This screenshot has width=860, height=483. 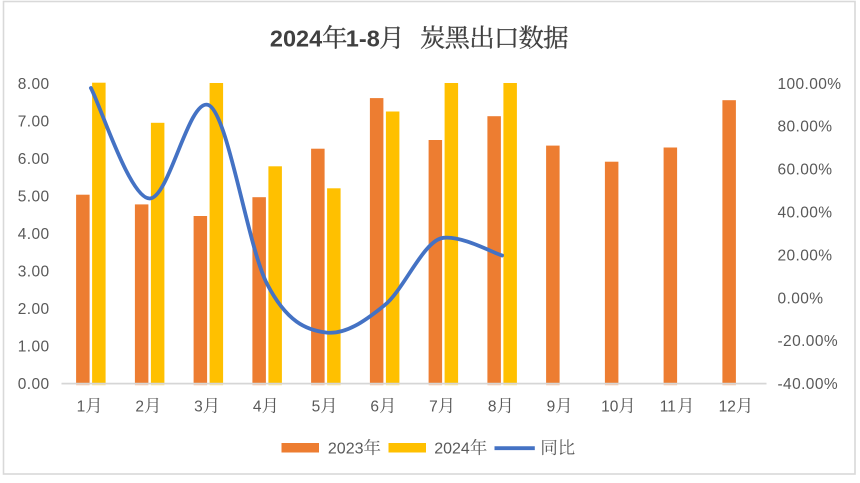 I want to click on svg-text: 5, so click(x=316, y=407).